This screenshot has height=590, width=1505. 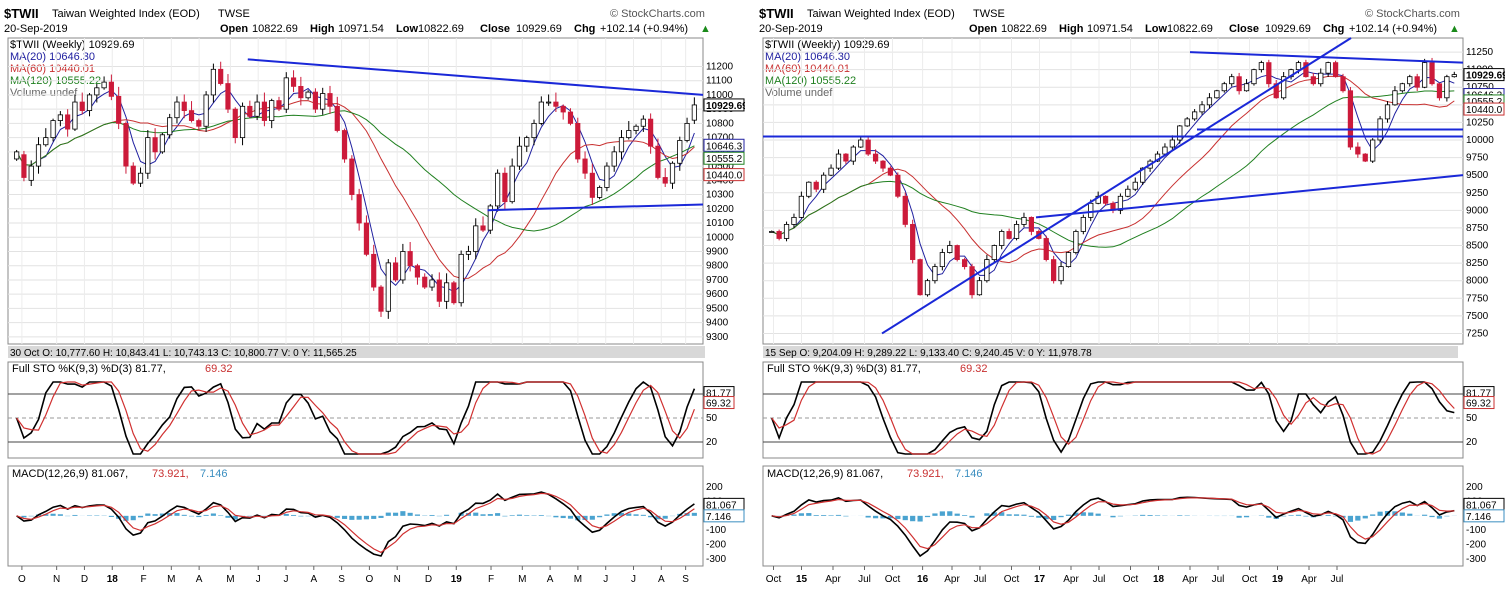 What do you see at coordinates (712, 442) in the screenshot?
I see `sto-tick: 20` at bounding box center [712, 442].